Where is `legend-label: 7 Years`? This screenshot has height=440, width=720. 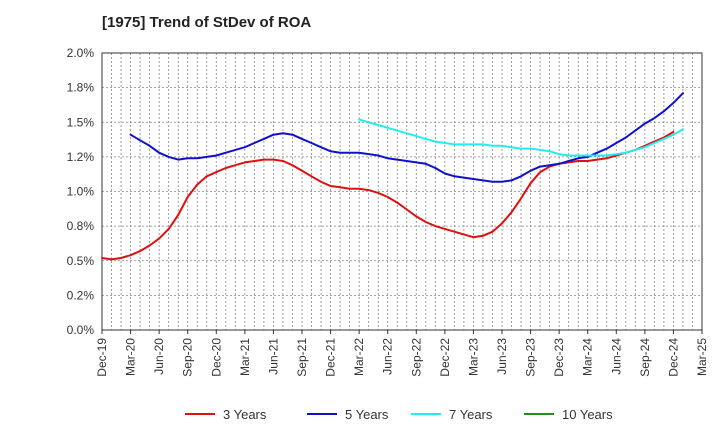 legend-label: 7 Years is located at coordinates (471, 414).